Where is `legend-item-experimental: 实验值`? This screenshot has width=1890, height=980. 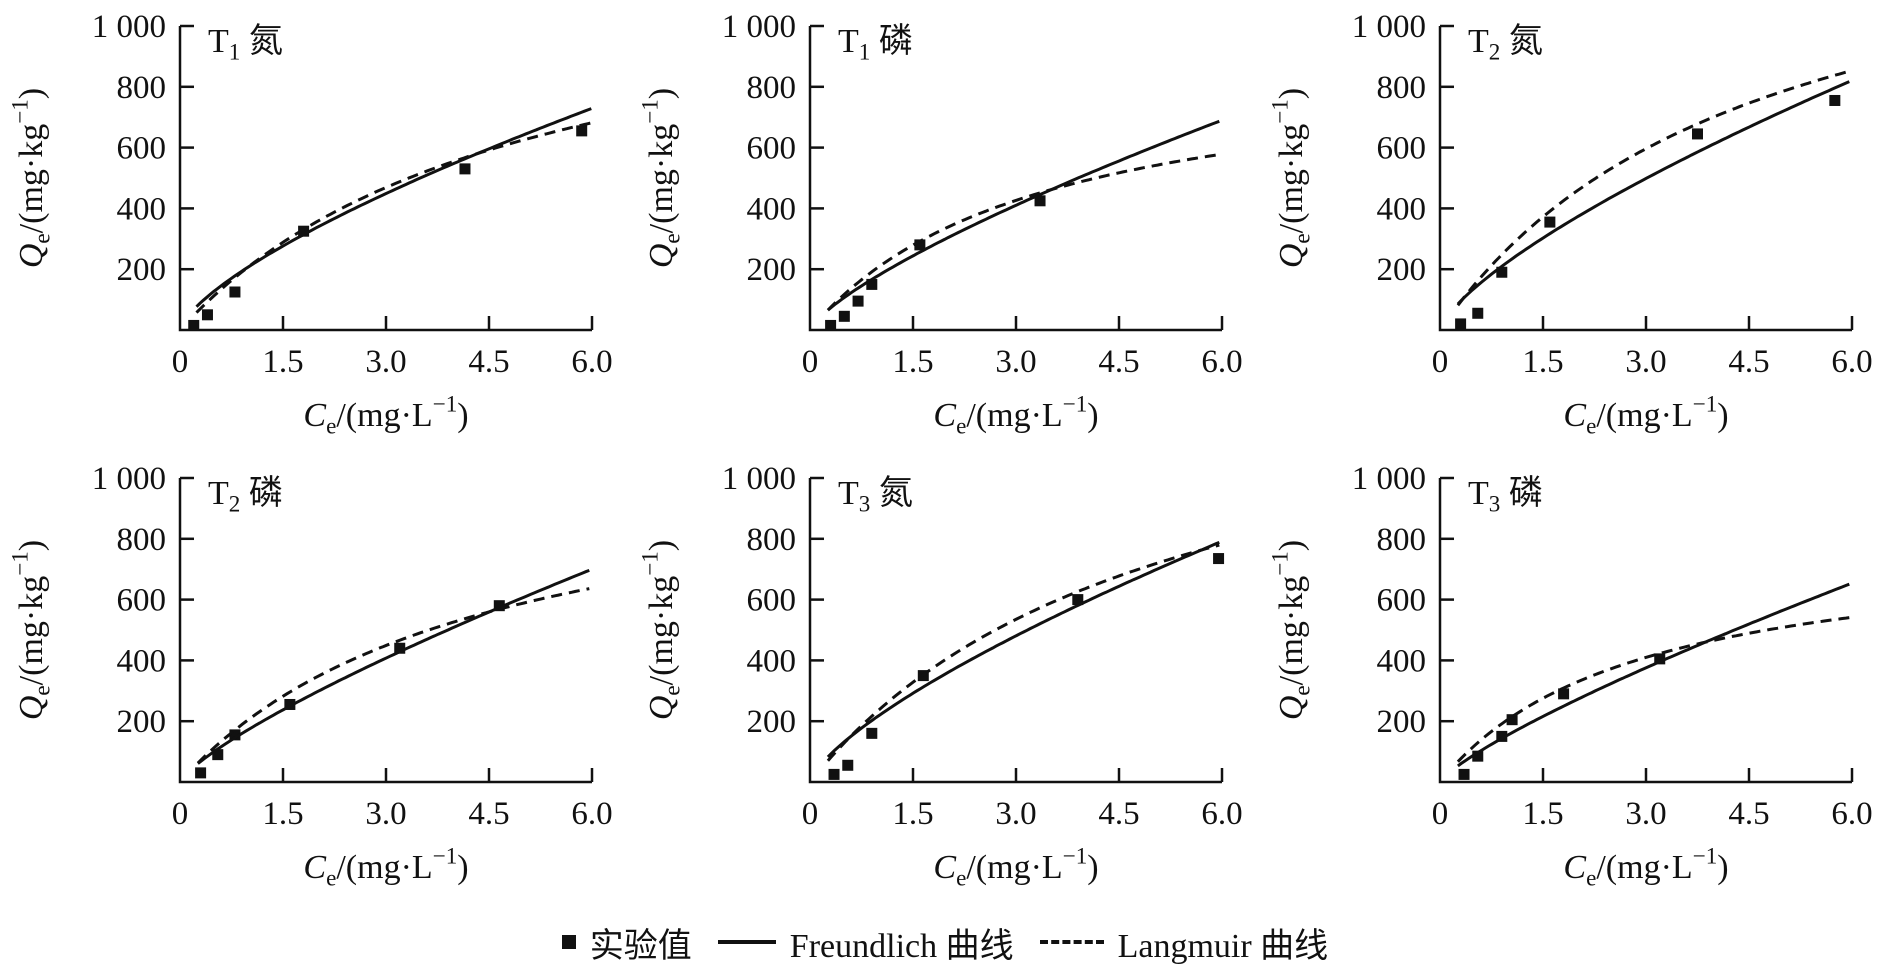
legend-item-experimental: 实验值 is located at coordinates (626, 942).